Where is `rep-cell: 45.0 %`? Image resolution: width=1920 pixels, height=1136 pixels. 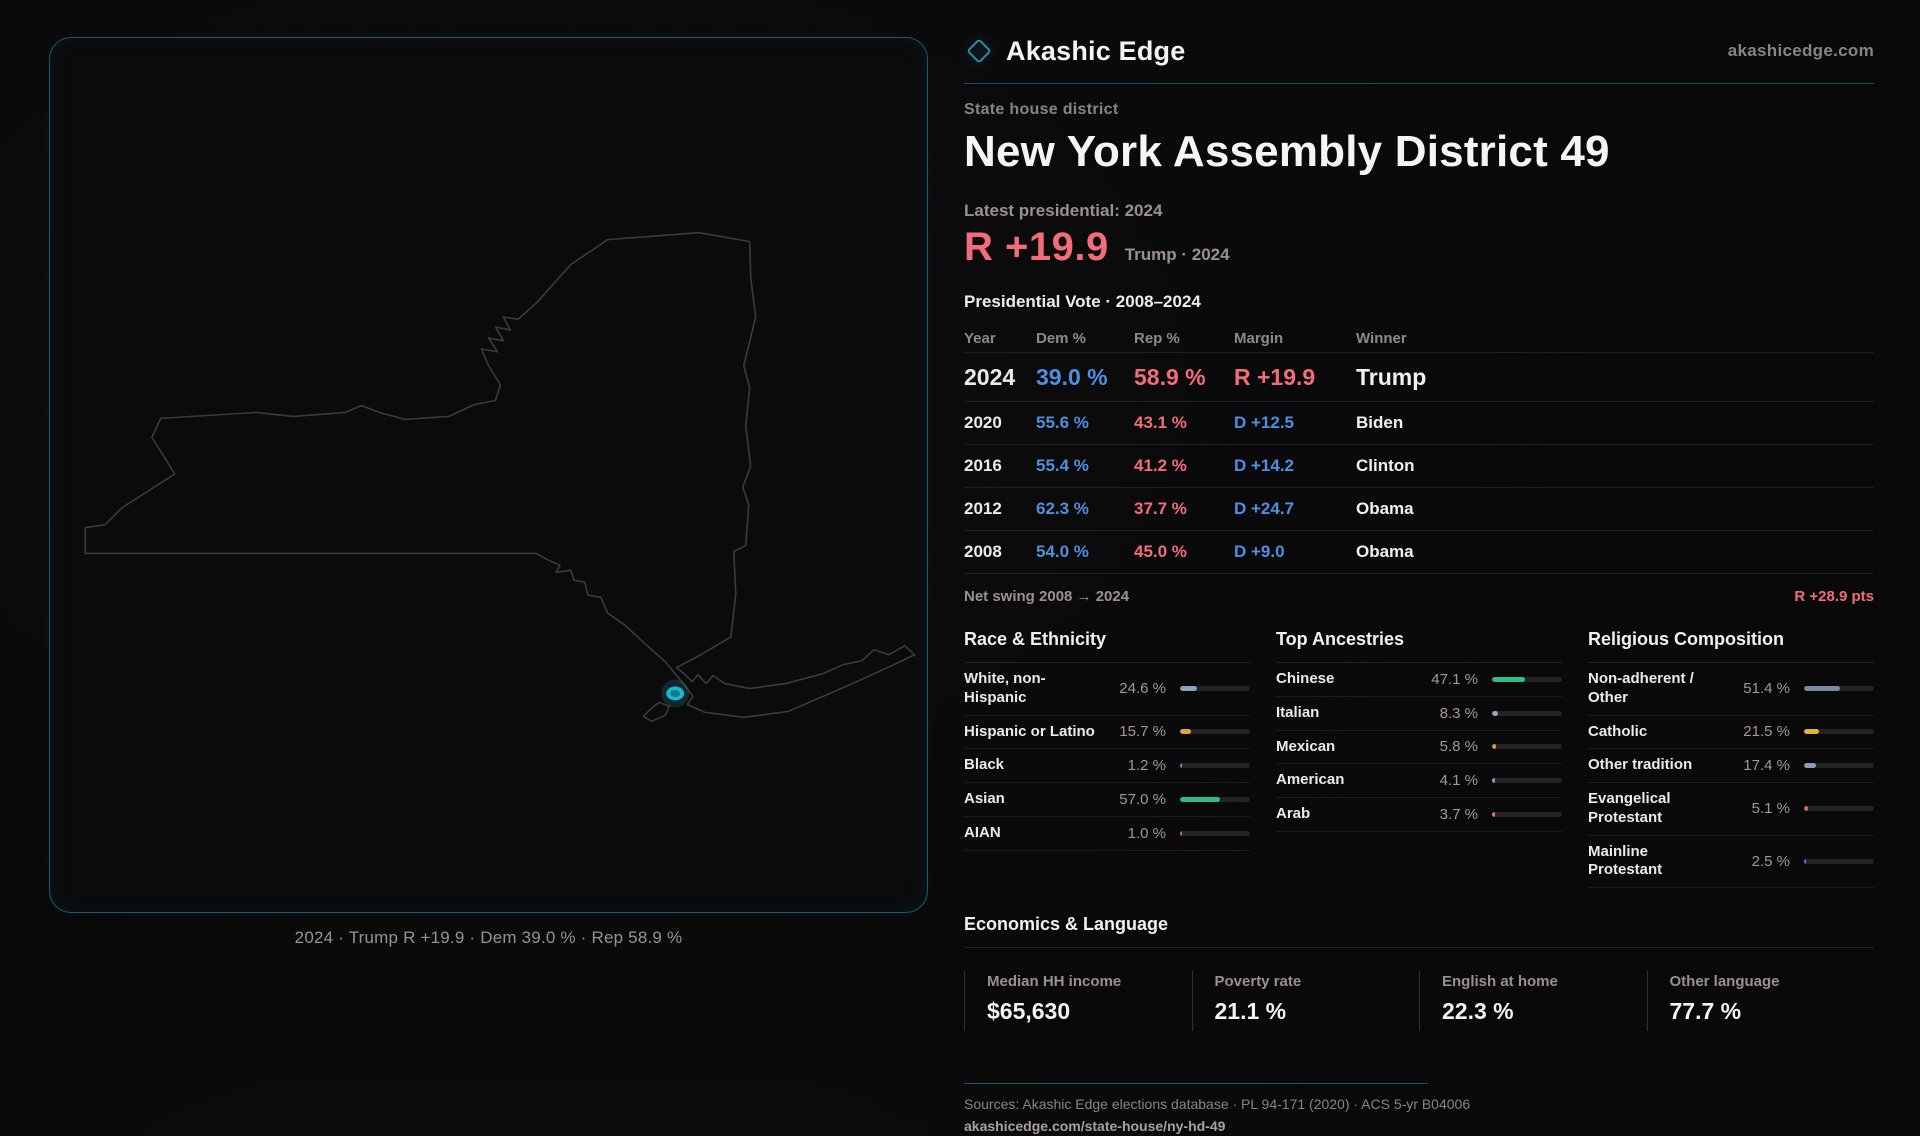 rep-cell: 45.0 % is located at coordinates (1160, 551).